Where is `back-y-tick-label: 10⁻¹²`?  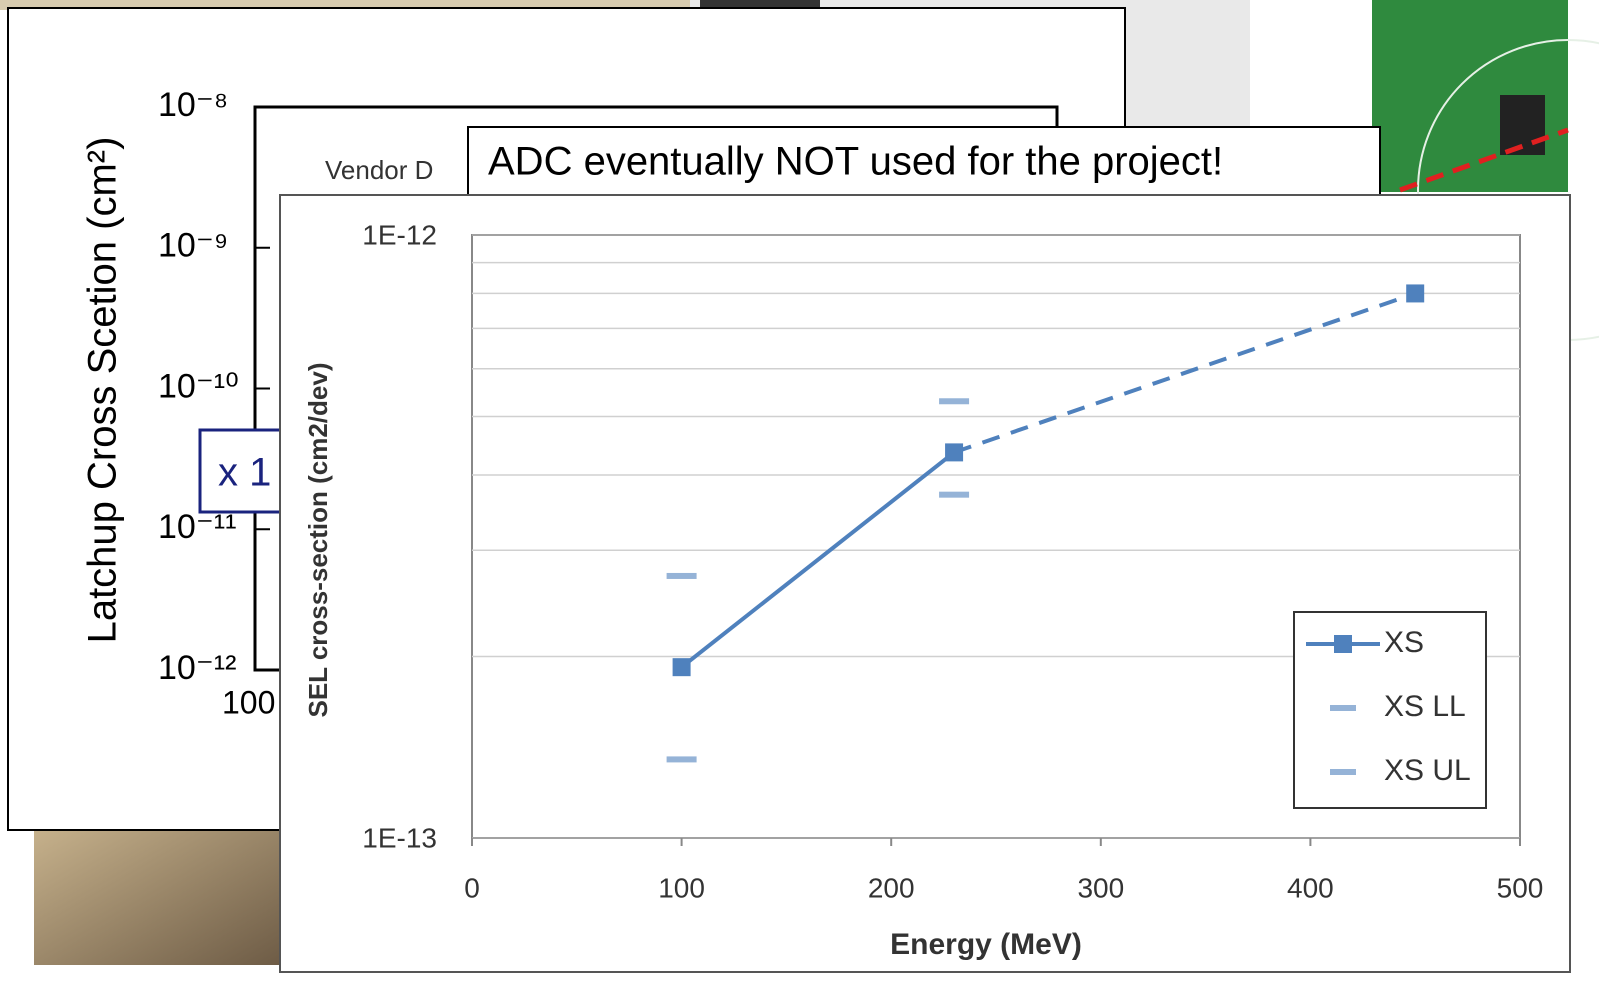
back-y-tick-label: 10⁻¹² is located at coordinates (197, 668).